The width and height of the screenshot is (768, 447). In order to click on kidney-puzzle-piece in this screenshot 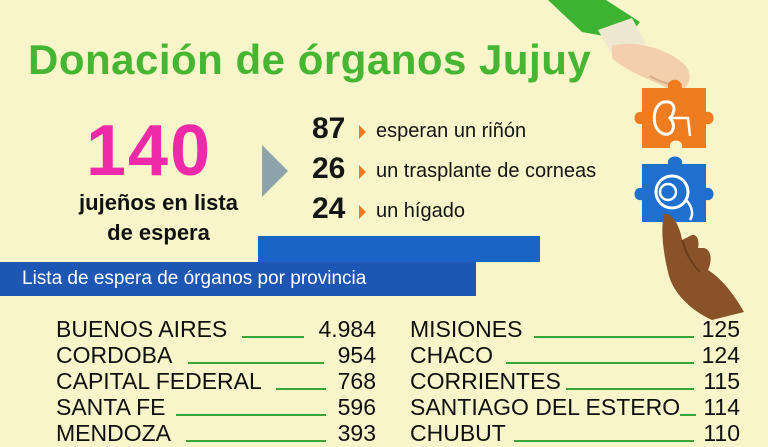, I will do `click(674, 113)`.